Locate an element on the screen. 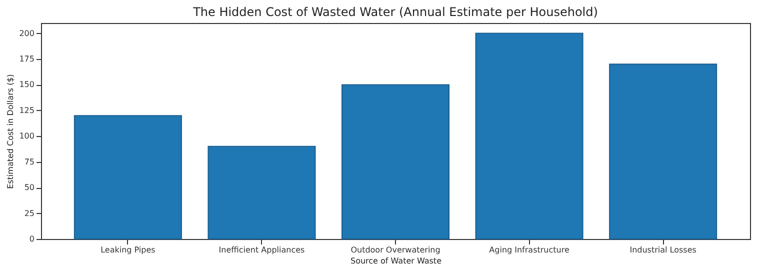 The height and width of the screenshot is (271, 758). chart-title: The Hidden Cost of Wasted Water (Annual Estimate per Household) is located at coordinates (395, 12).